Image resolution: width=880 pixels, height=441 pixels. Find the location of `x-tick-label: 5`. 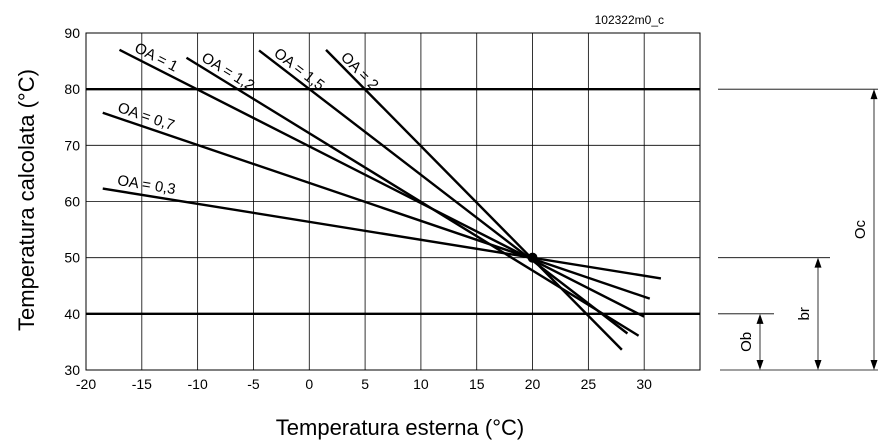

x-tick-label: 5 is located at coordinates (365, 384).